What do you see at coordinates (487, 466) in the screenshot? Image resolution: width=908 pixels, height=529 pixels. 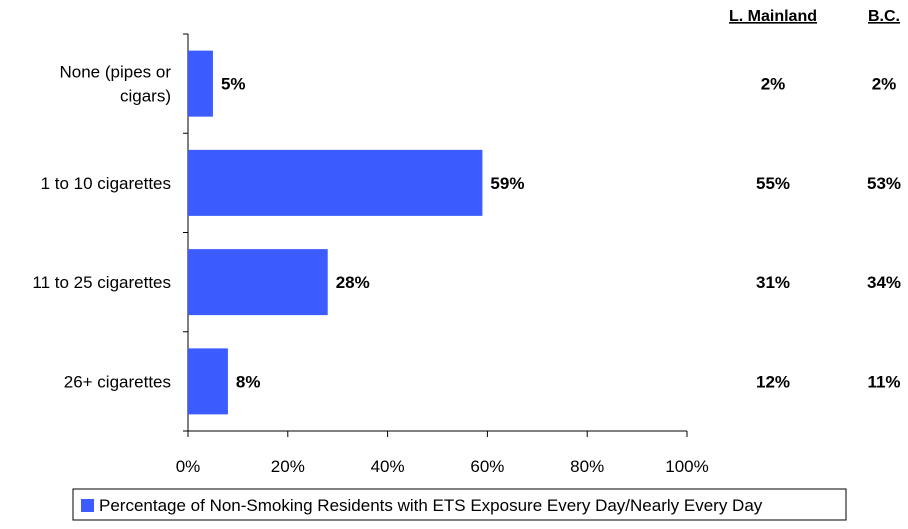 I see `x-tick-label: 60%` at bounding box center [487, 466].